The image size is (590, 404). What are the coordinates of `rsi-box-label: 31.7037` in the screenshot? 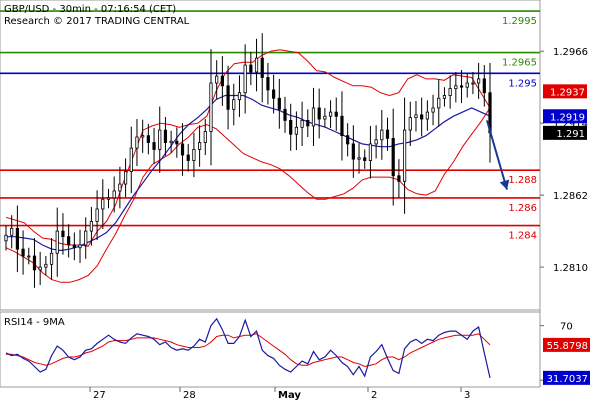 It's located at (567, 379).